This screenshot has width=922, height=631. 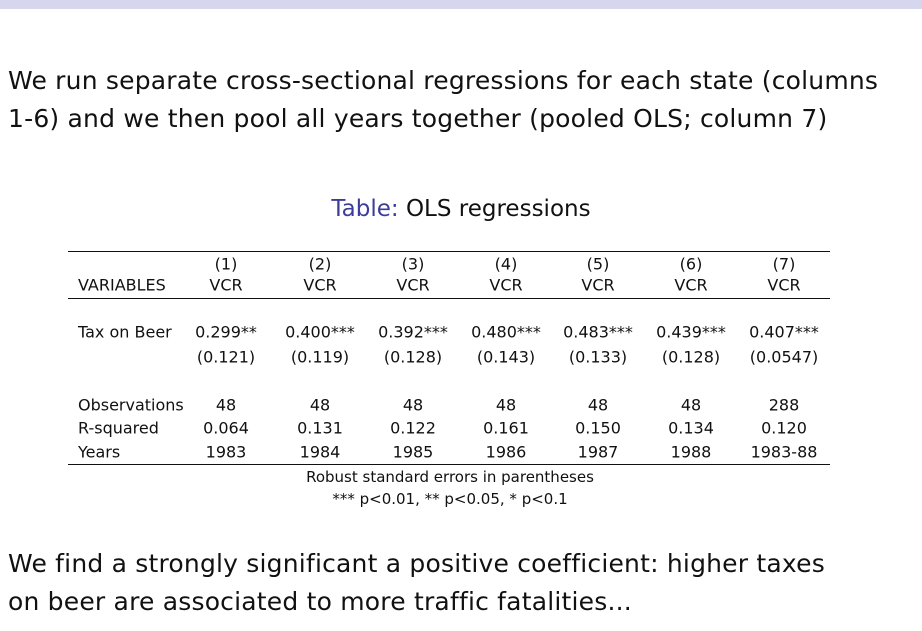 What do you see at coordinates (413, 452) in the screenshot?
I see `table-cell: 1985` at bounding box center [413, 452].